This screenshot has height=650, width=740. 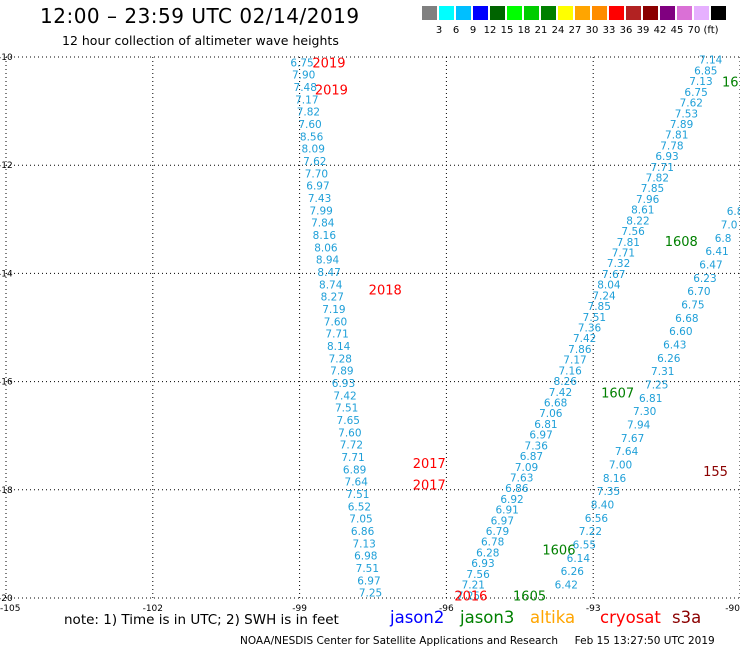 What do you see at coordinates (351, 446) in the screenshot?
I see `wave-height-value: 7.72` at bounding box center [351, 446].